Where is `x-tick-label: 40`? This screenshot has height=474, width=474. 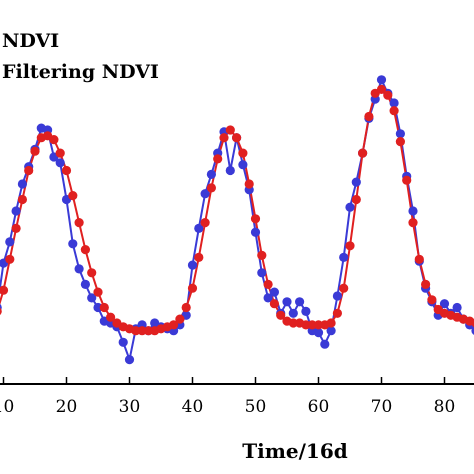
x-tick-label: 40 is located at coordinates (193, 407).